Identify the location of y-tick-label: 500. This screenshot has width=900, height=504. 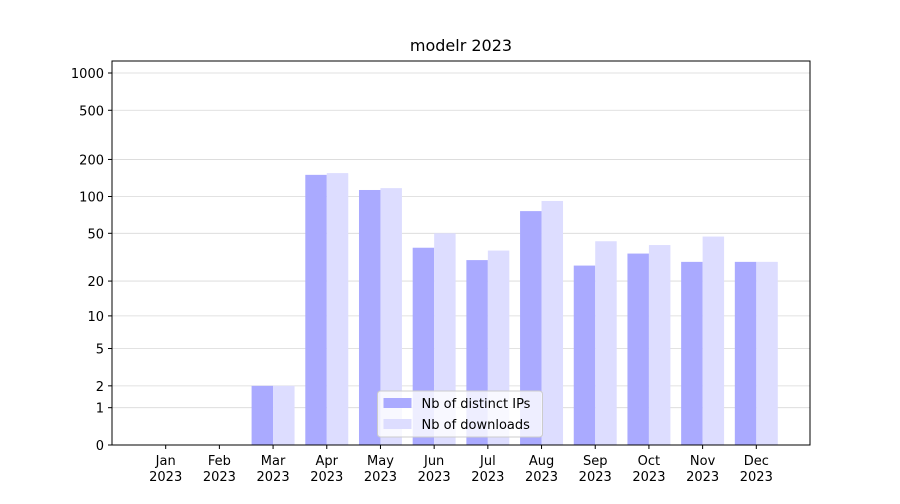
(91, 111).